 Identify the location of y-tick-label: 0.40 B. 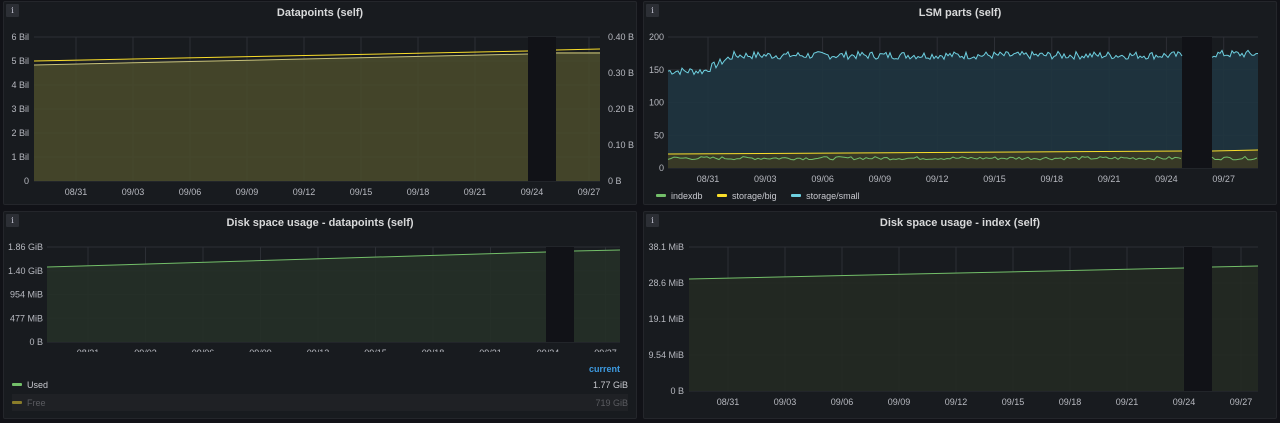
(621, 37).